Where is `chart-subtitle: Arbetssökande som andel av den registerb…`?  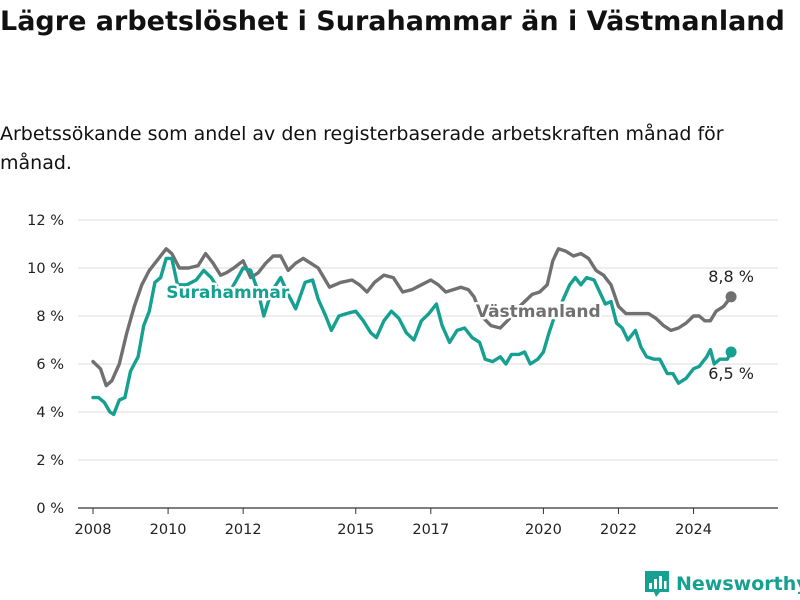
chart-subtitle: Arbetssökande som andel av den registerb… is located at coordinates (362, 148).